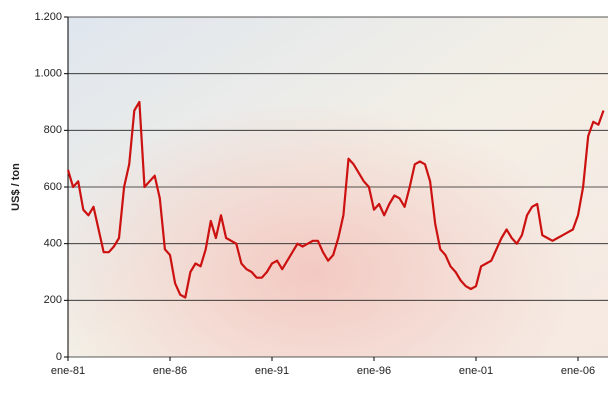 The width and height of the screenshot is (608, 394). I want to click on x-tick-label: ene-96, so click(374, 371).